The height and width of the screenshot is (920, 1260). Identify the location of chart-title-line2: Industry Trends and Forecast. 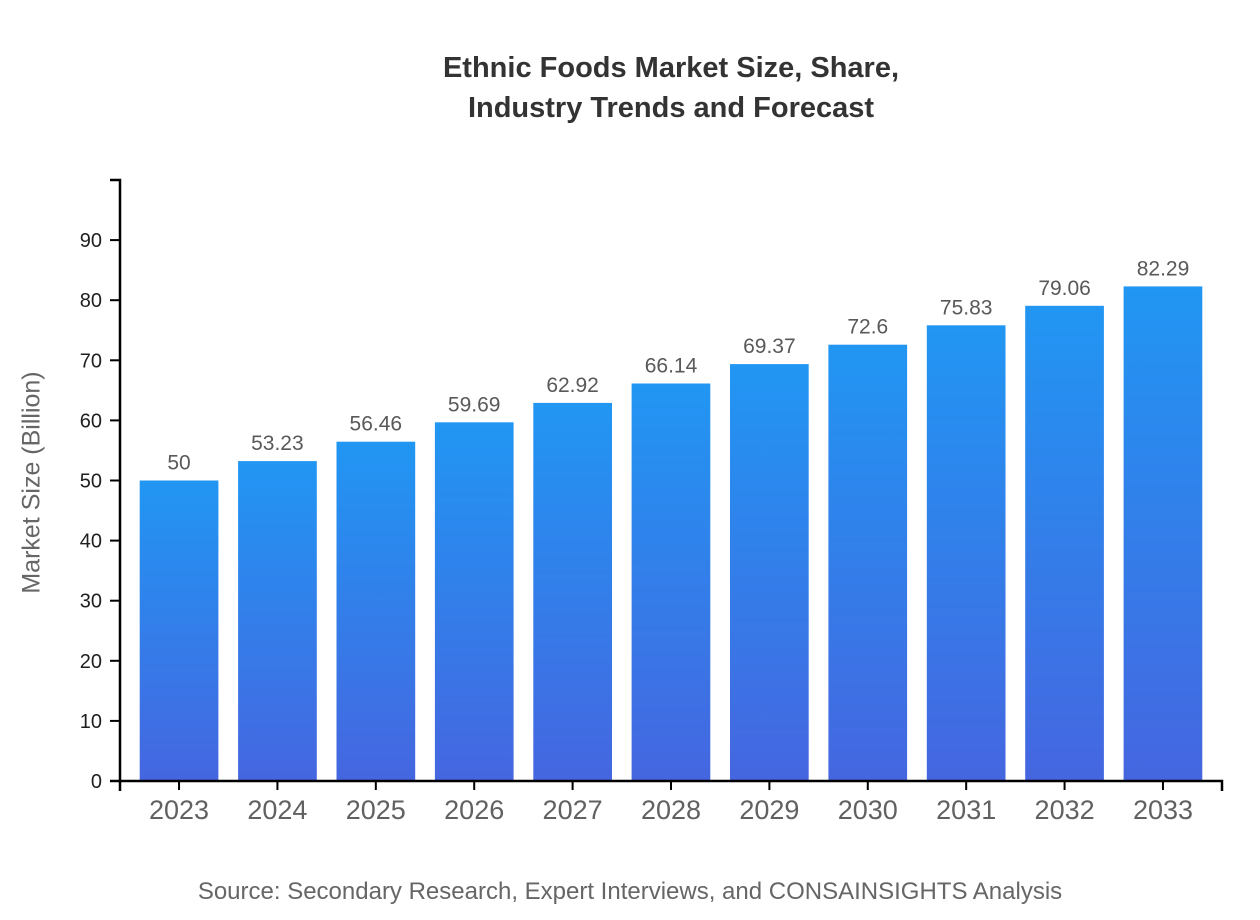
(671, 108).